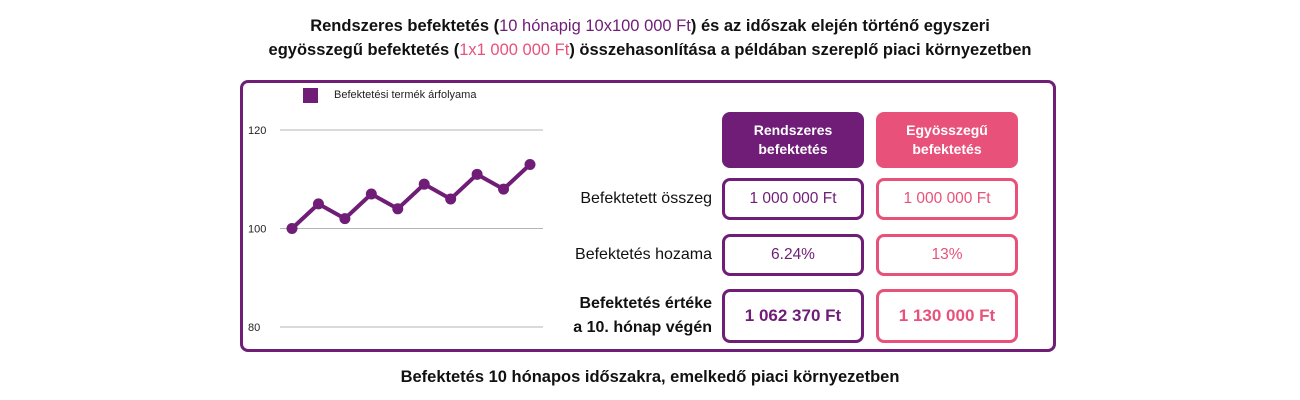 The image size is (1300, 400). What do you see at coordinates (257, 131) in the screenshot?
I see `y-tick-label: 120` at bounding box center [257, 131].